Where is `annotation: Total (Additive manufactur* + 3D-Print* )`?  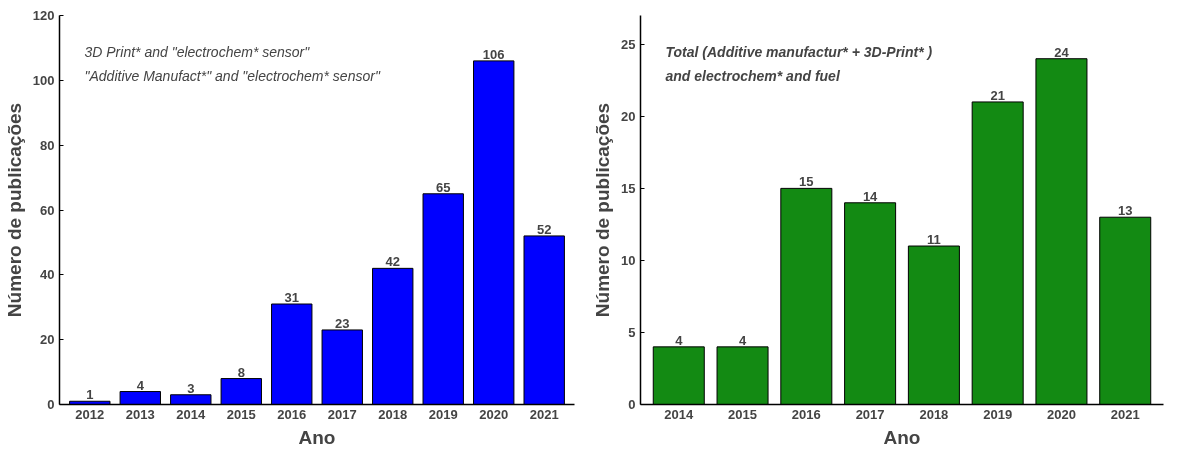 annotation: Total (Additive manufactur* + 3D-Print* ) is located at coordinates (799, 51).